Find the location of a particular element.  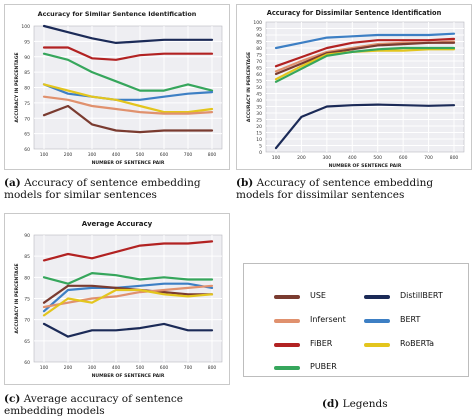

chart-b-ytick-label: 5 is located at coordinates (260, 147).